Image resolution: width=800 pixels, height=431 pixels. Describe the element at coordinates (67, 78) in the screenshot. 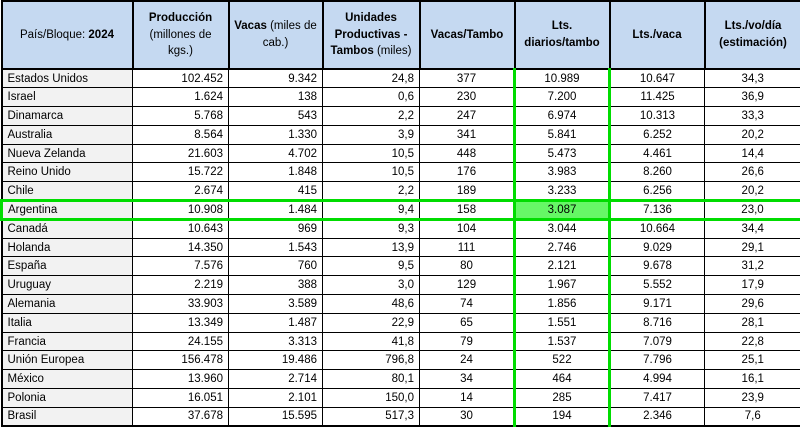

I see `country-cell: Estados Unidos` at that location.